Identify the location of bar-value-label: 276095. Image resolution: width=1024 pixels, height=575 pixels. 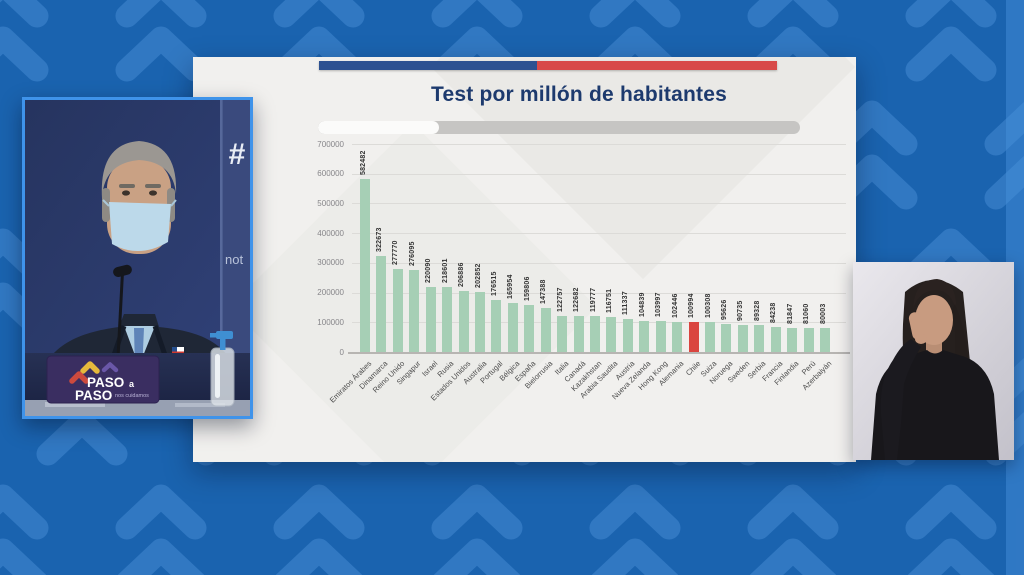
(412, 253).